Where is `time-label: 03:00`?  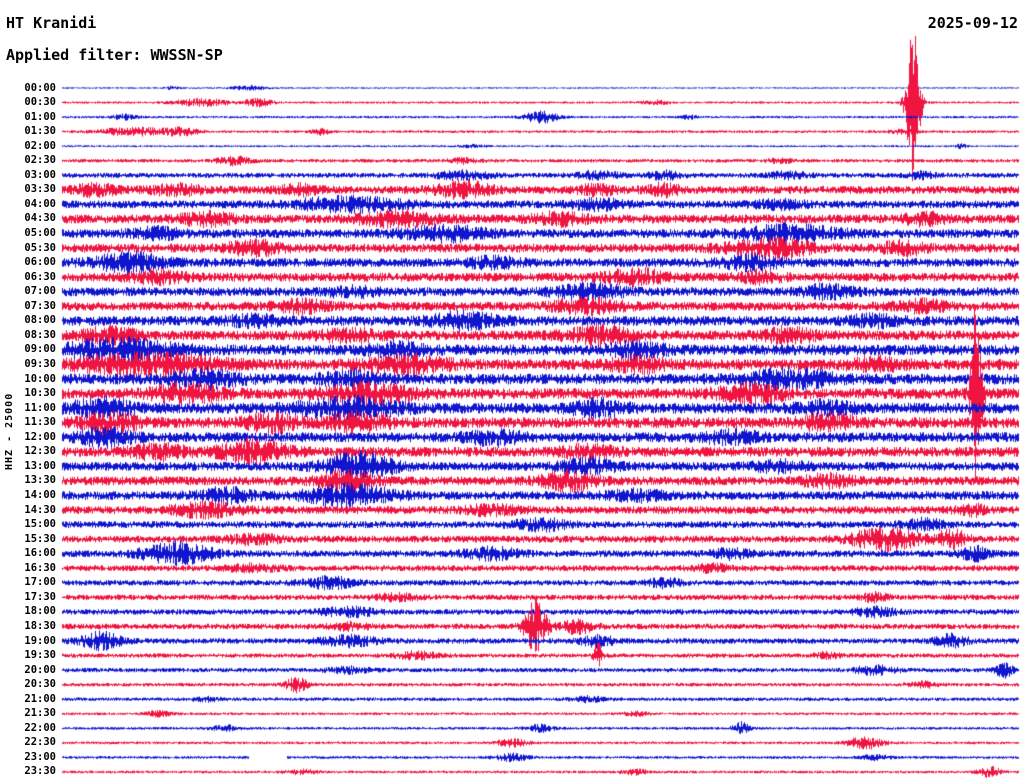 time-label: 03:00 is located at coordinates (40, 174).